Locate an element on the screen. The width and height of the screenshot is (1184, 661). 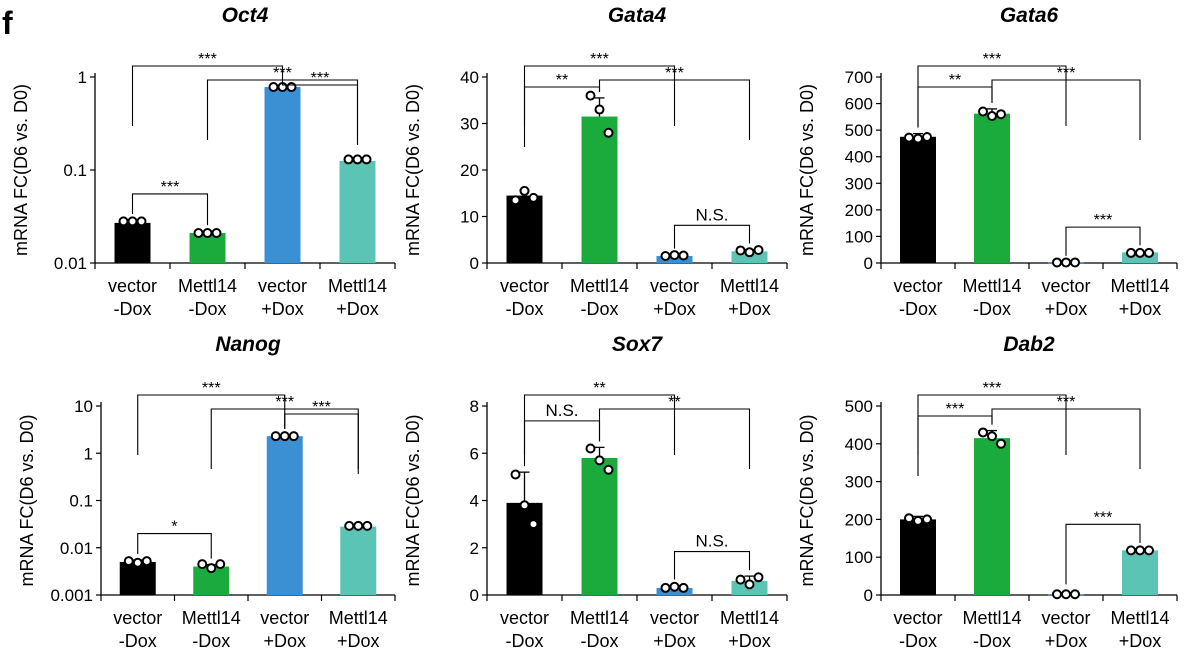
chart-title: Dab2 is located at coordinates (1029, 344).